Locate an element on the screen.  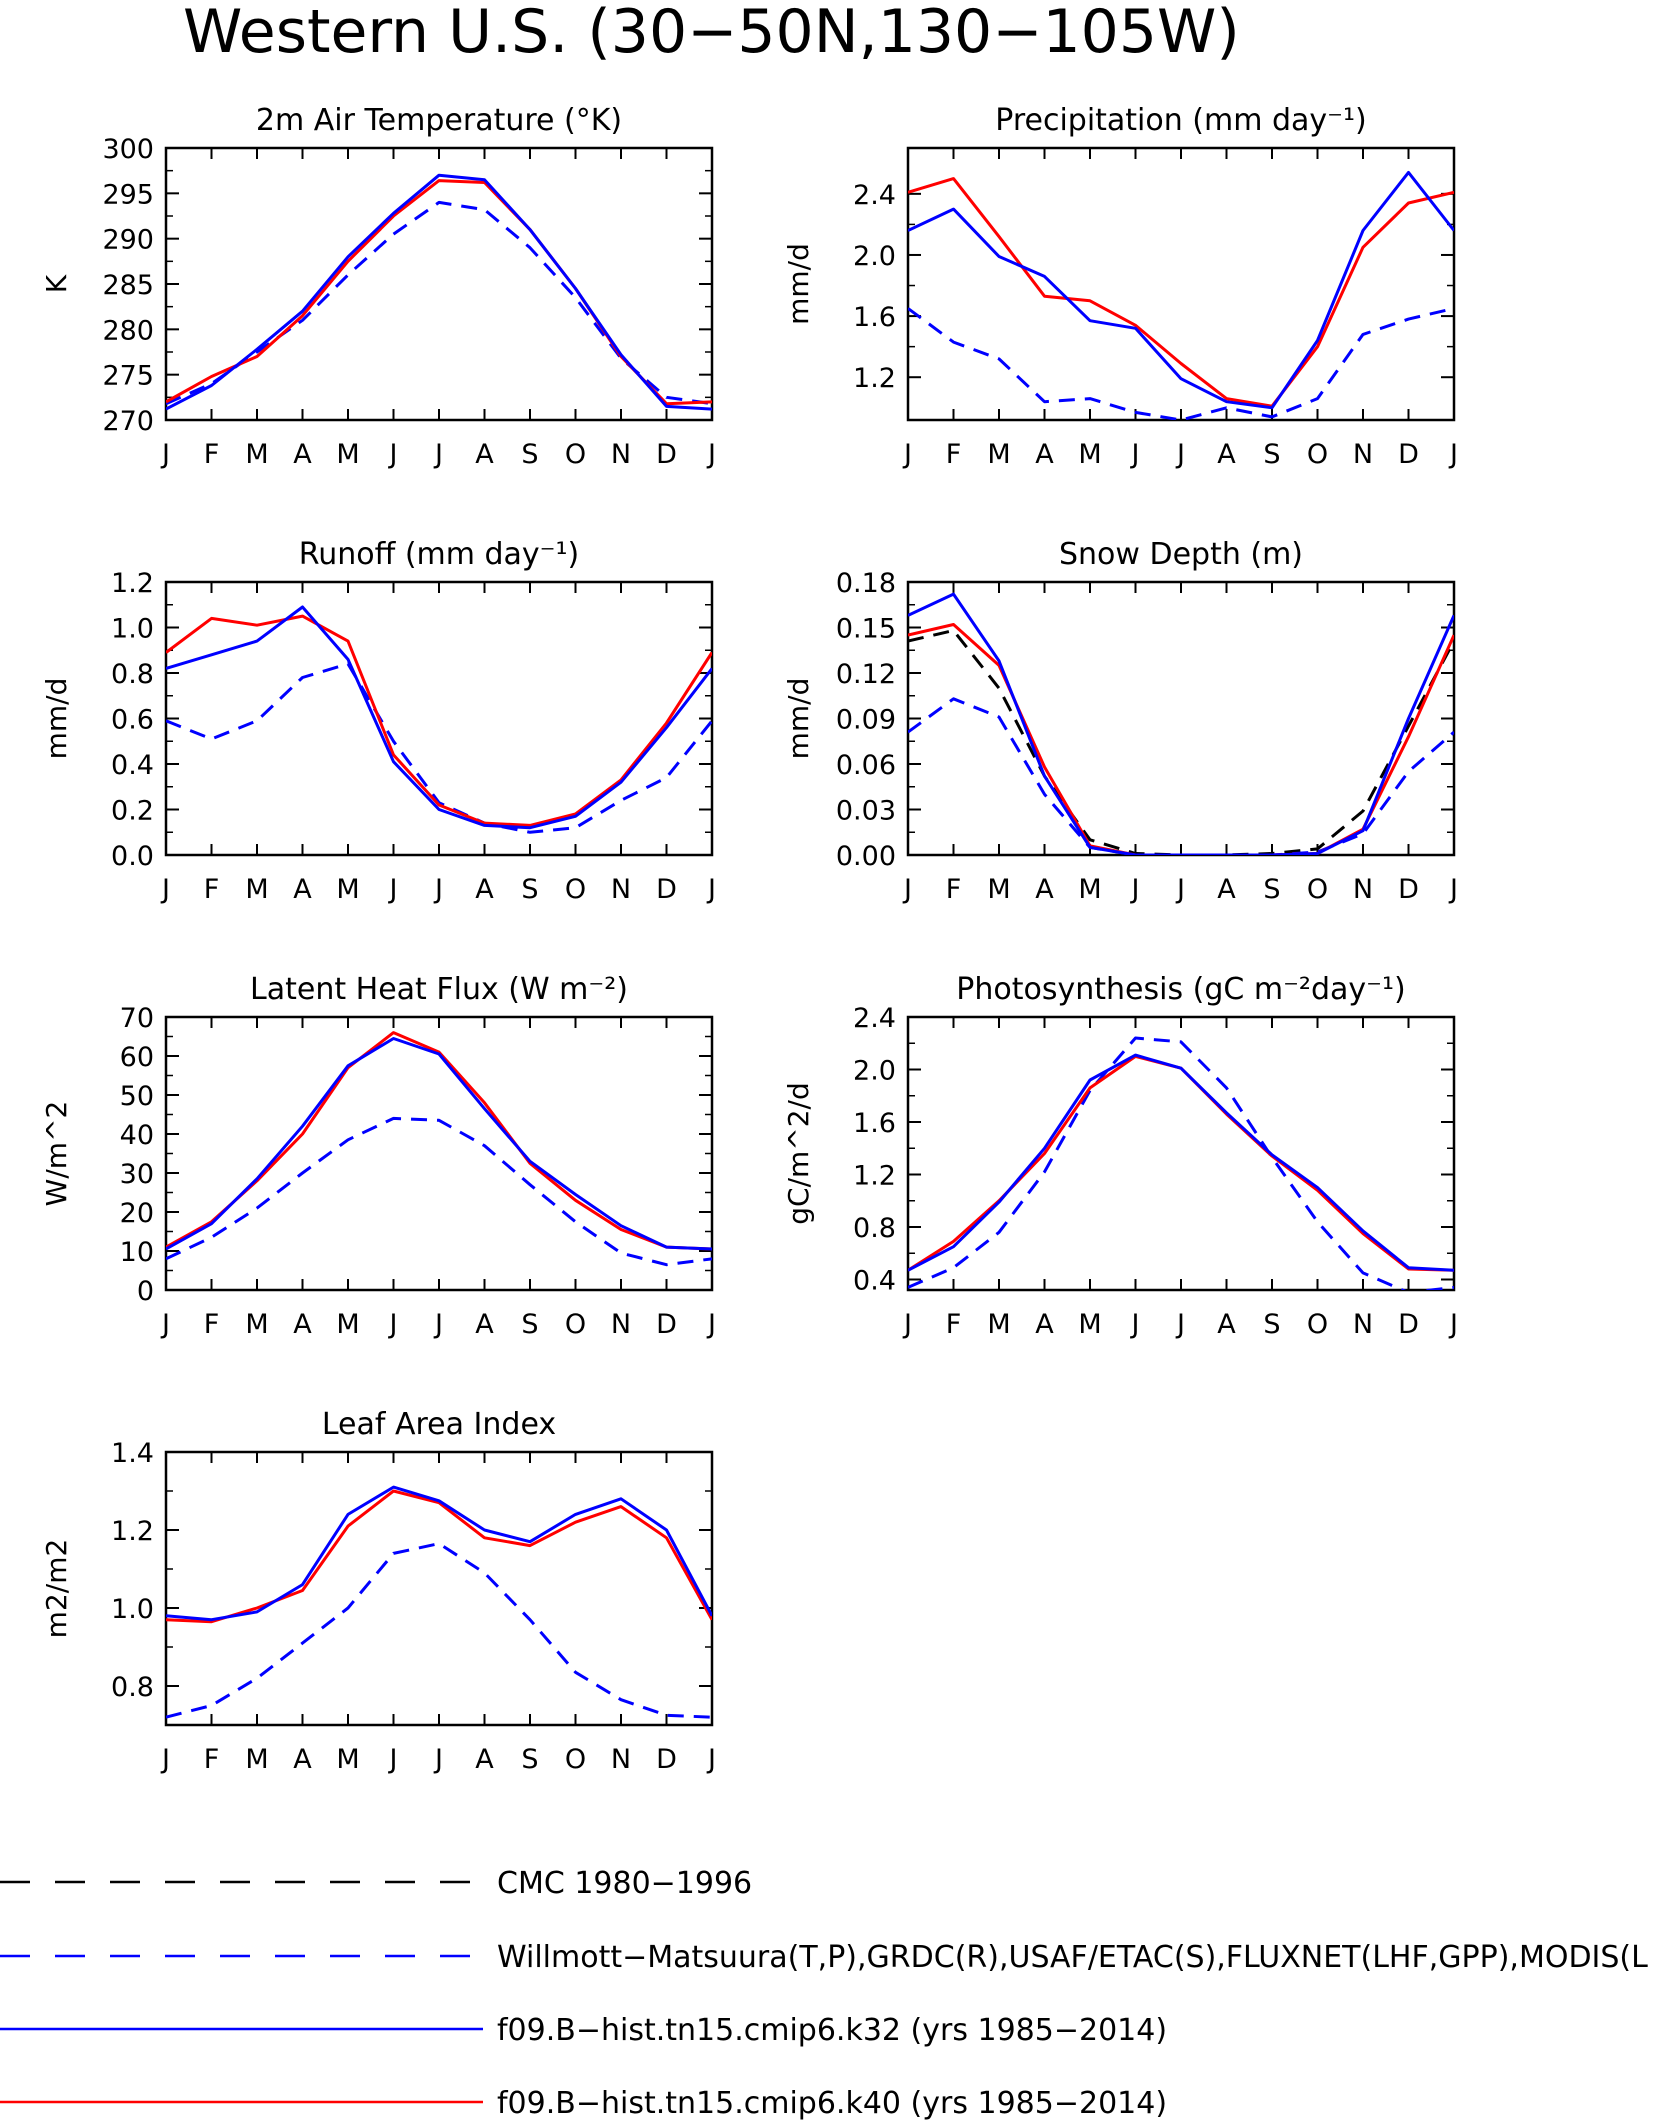
y-tick-label: 40 is located at coordinates (137, 1135).